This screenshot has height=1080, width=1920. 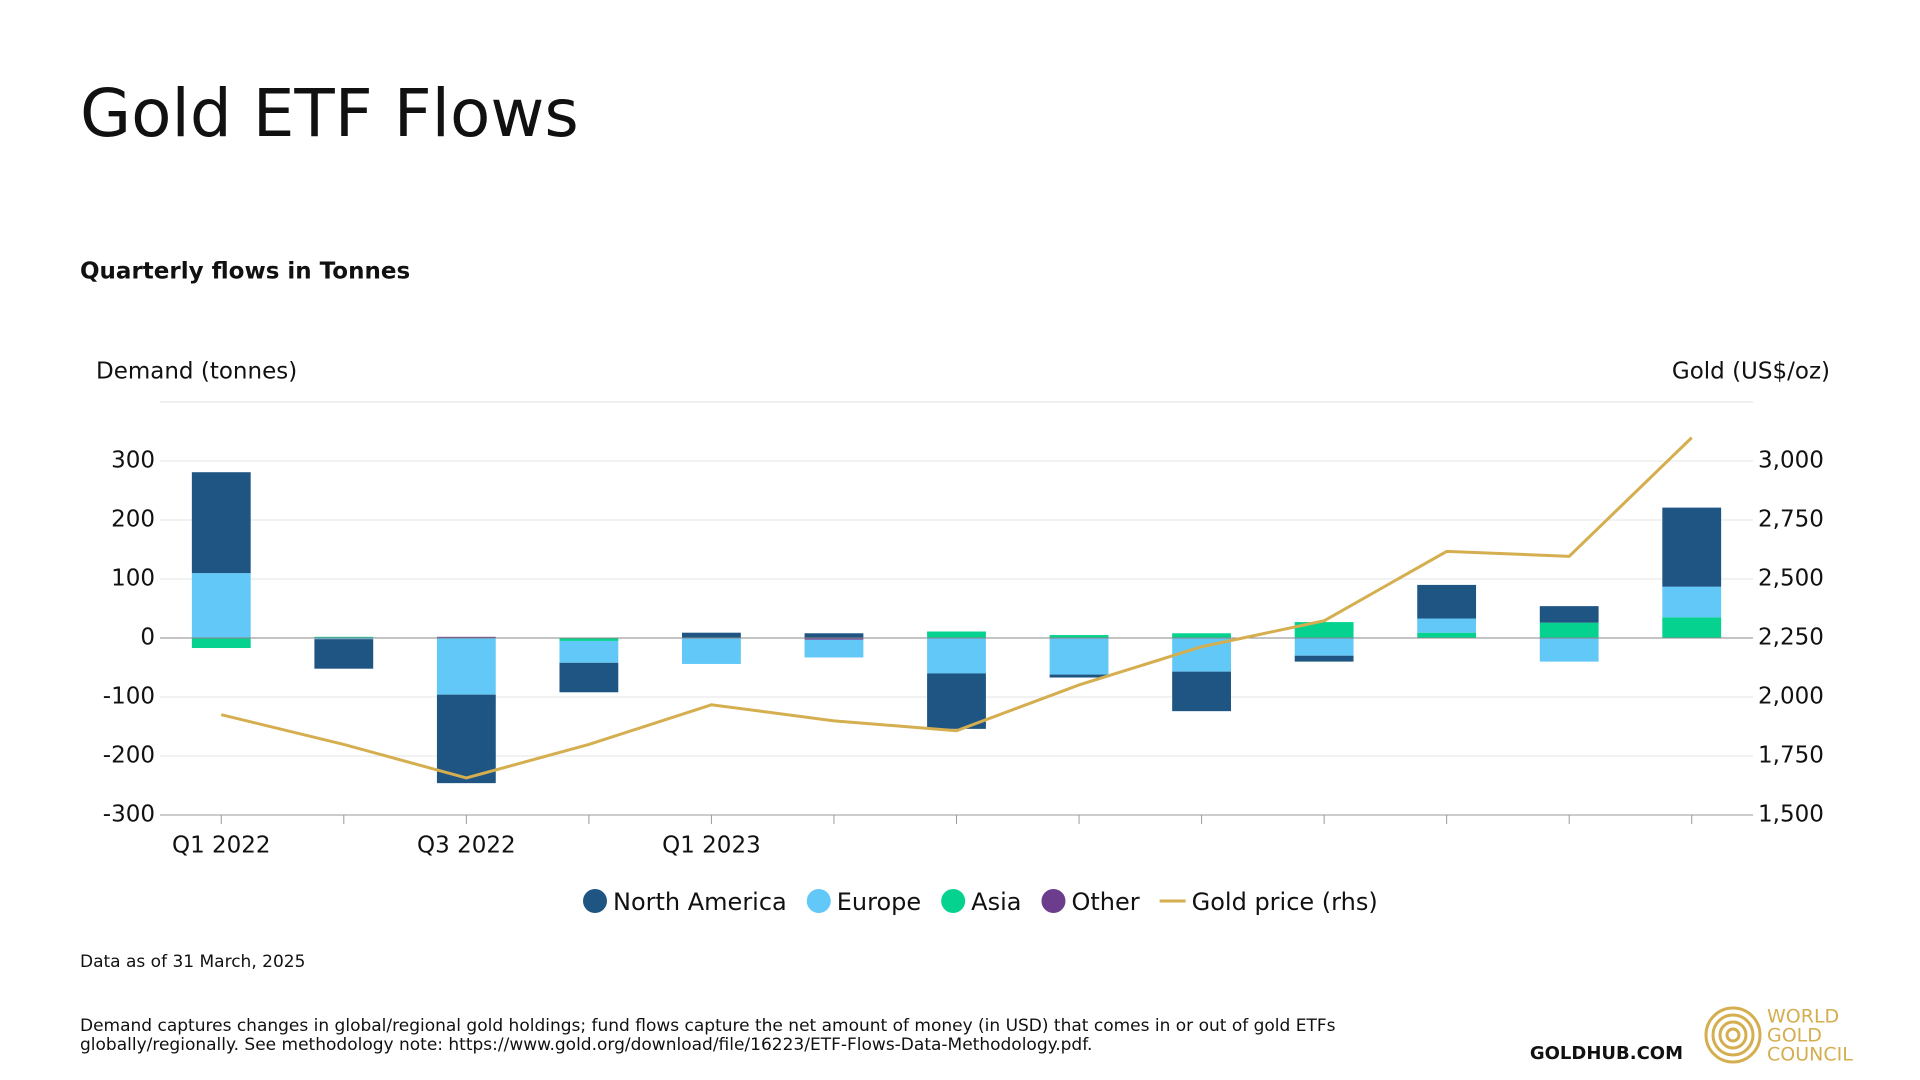 What do you see at coordinates (1285, 902) in the screenshot?
I see `legend-label: Gold price (rhs)` at bounding box center [1285, 902].